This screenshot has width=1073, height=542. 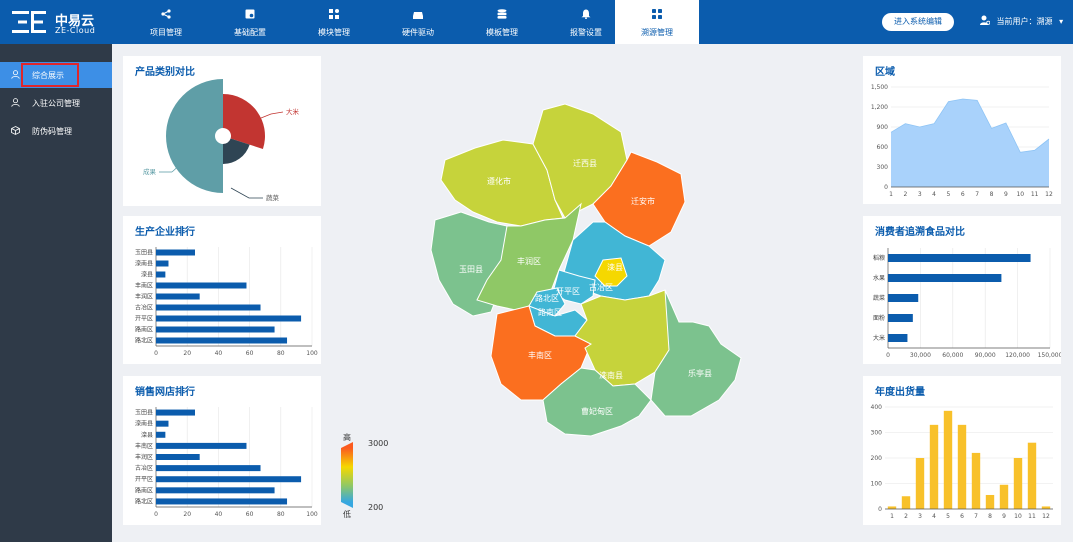 I want to click on sidebar-item-label: 入驻公司管理, so click(x=56, y=103).